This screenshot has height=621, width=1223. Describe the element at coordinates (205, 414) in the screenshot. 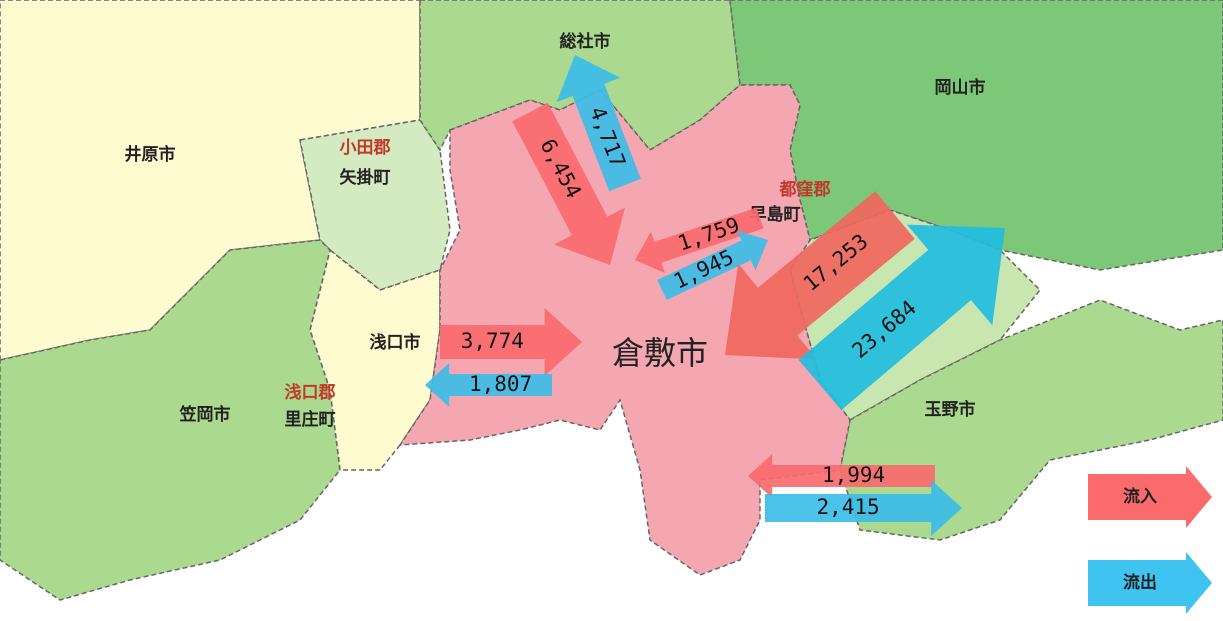

I see `region-label: 笠岡市` at that location.